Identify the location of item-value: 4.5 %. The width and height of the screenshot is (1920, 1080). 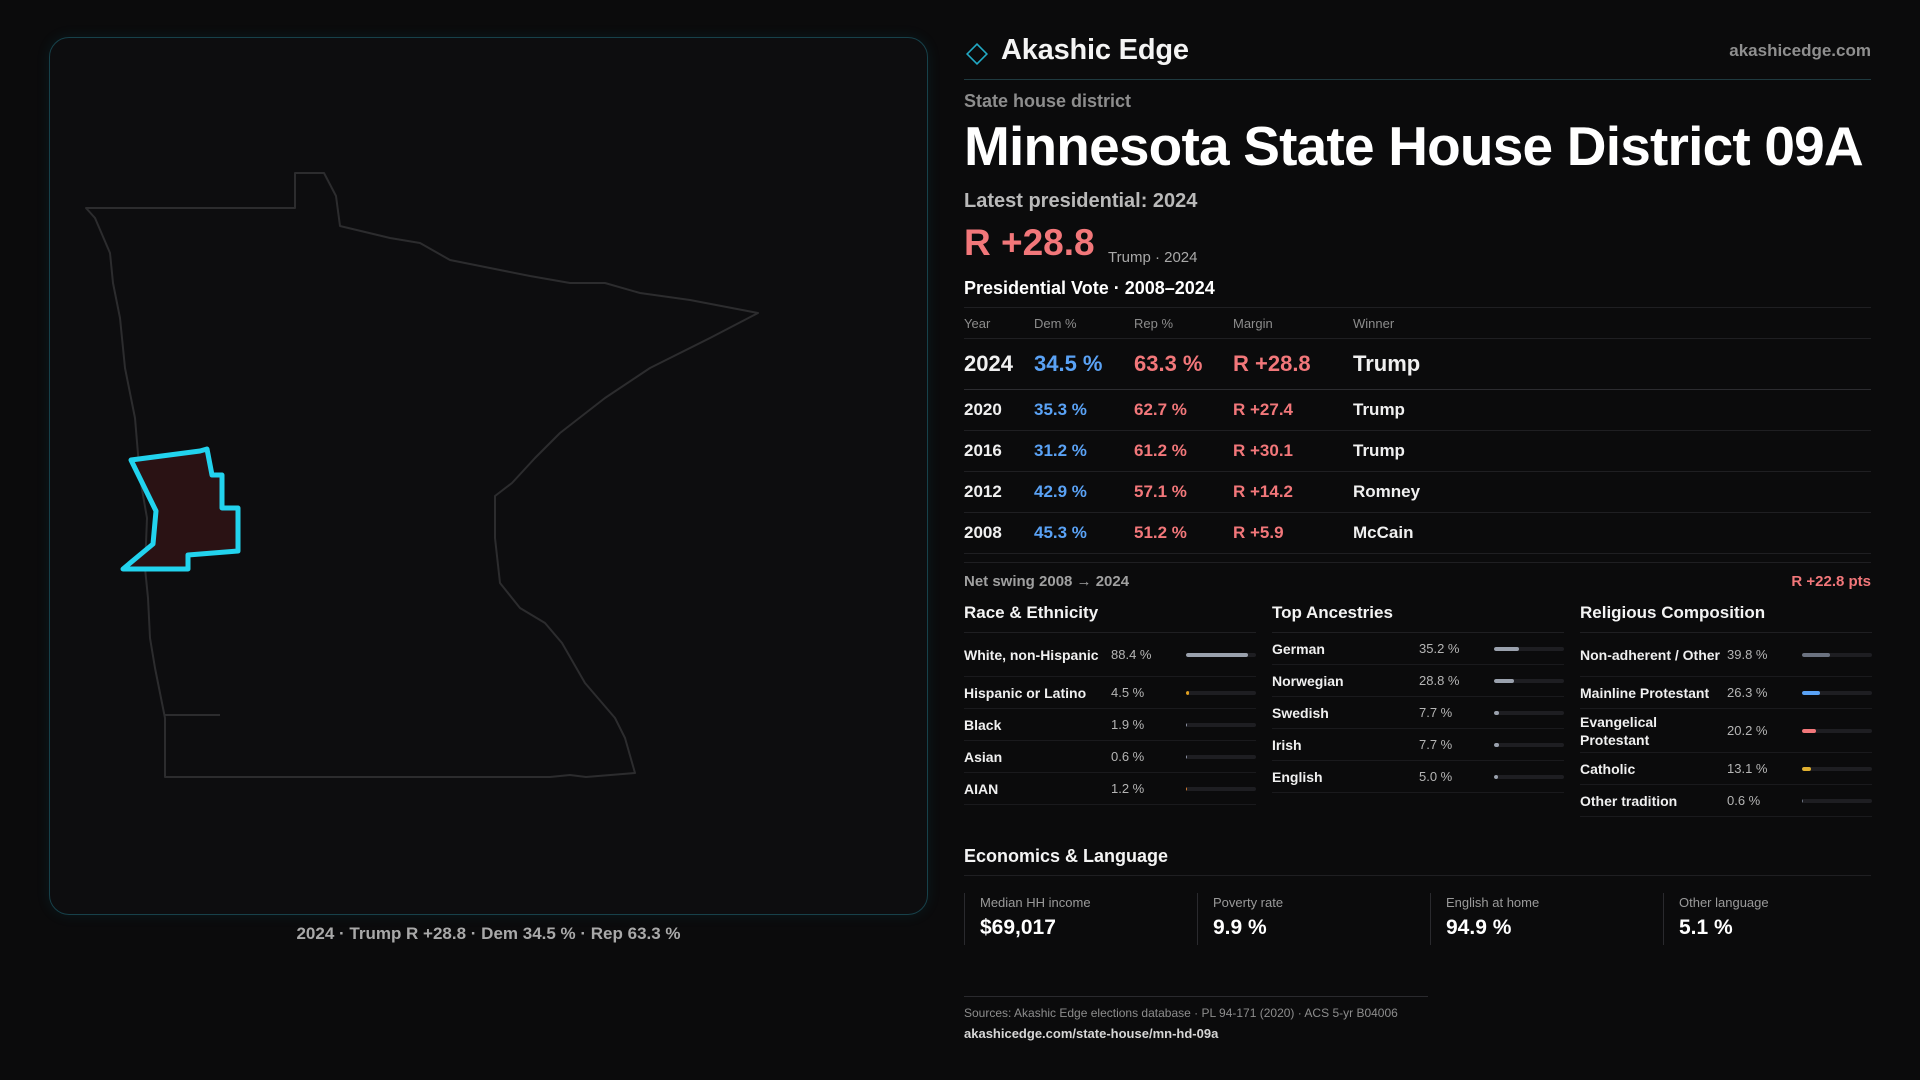
(1128, 692).